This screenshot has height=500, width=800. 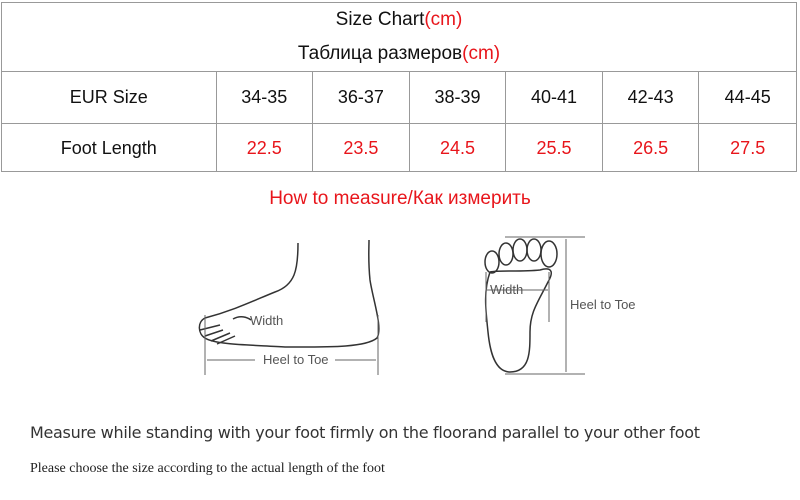 I want to click on table-cell: 34-35, so click(x=265, y=97).